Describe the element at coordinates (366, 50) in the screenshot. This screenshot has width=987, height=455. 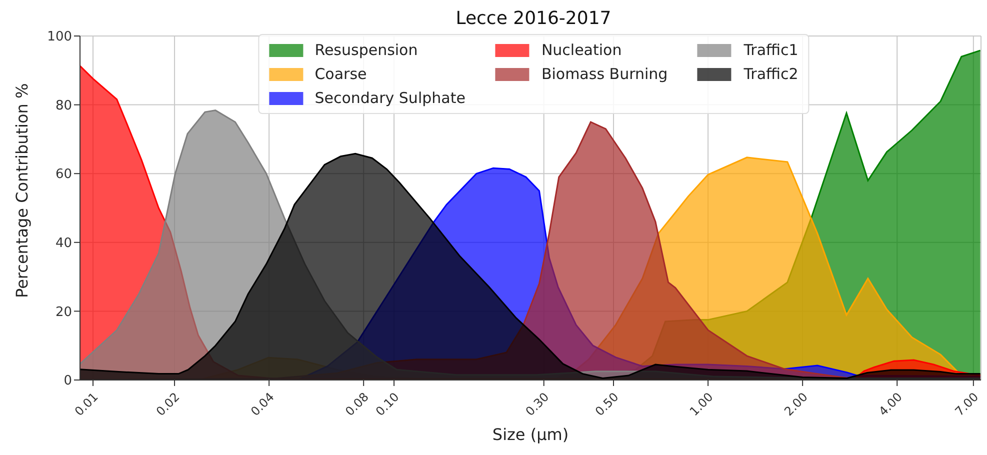
I see `legend-label: Resuspension` at that location.